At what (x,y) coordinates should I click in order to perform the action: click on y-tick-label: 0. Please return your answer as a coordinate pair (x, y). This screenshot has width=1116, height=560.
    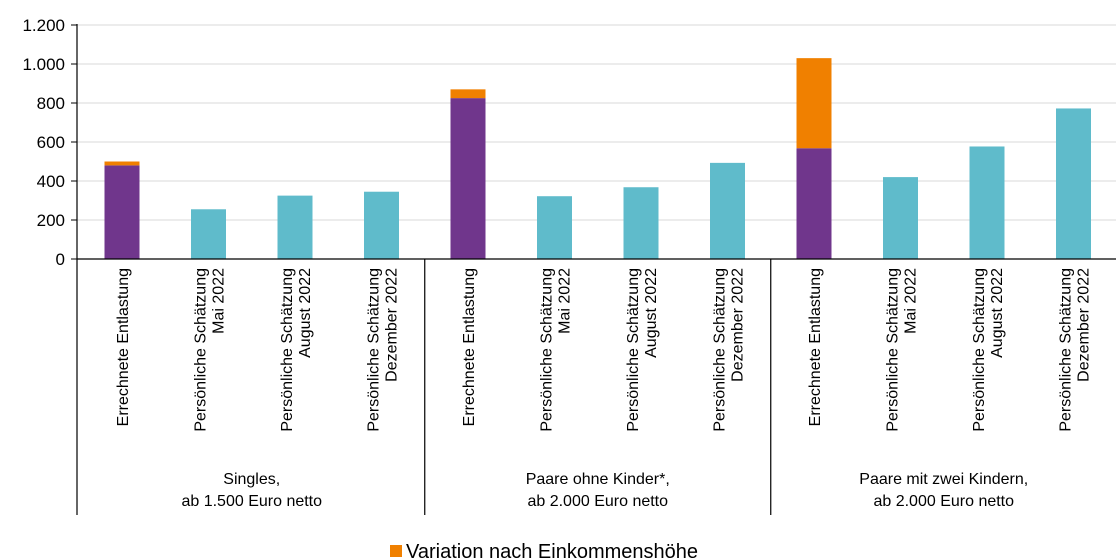
    Looking at the image, I should click on (60, 259).